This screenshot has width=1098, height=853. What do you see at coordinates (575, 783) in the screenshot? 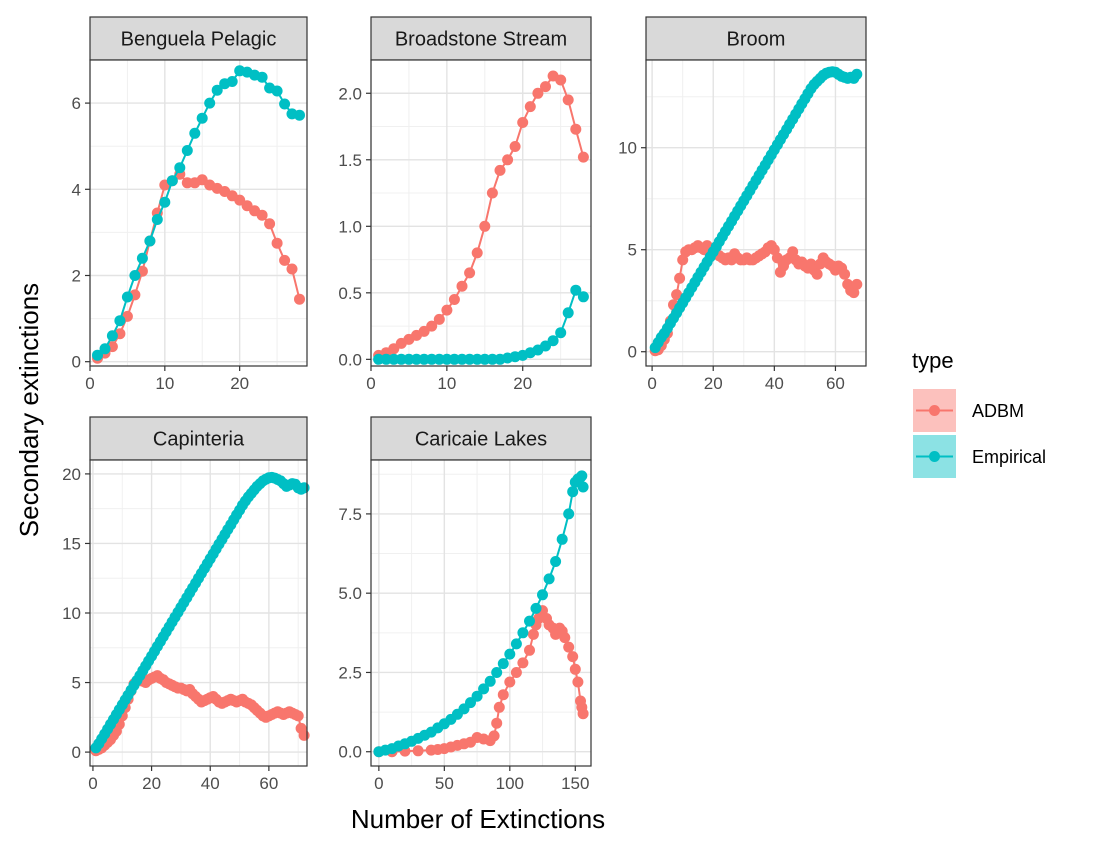
I see `x-tick-label: 150` at bounding box center [575, 783].